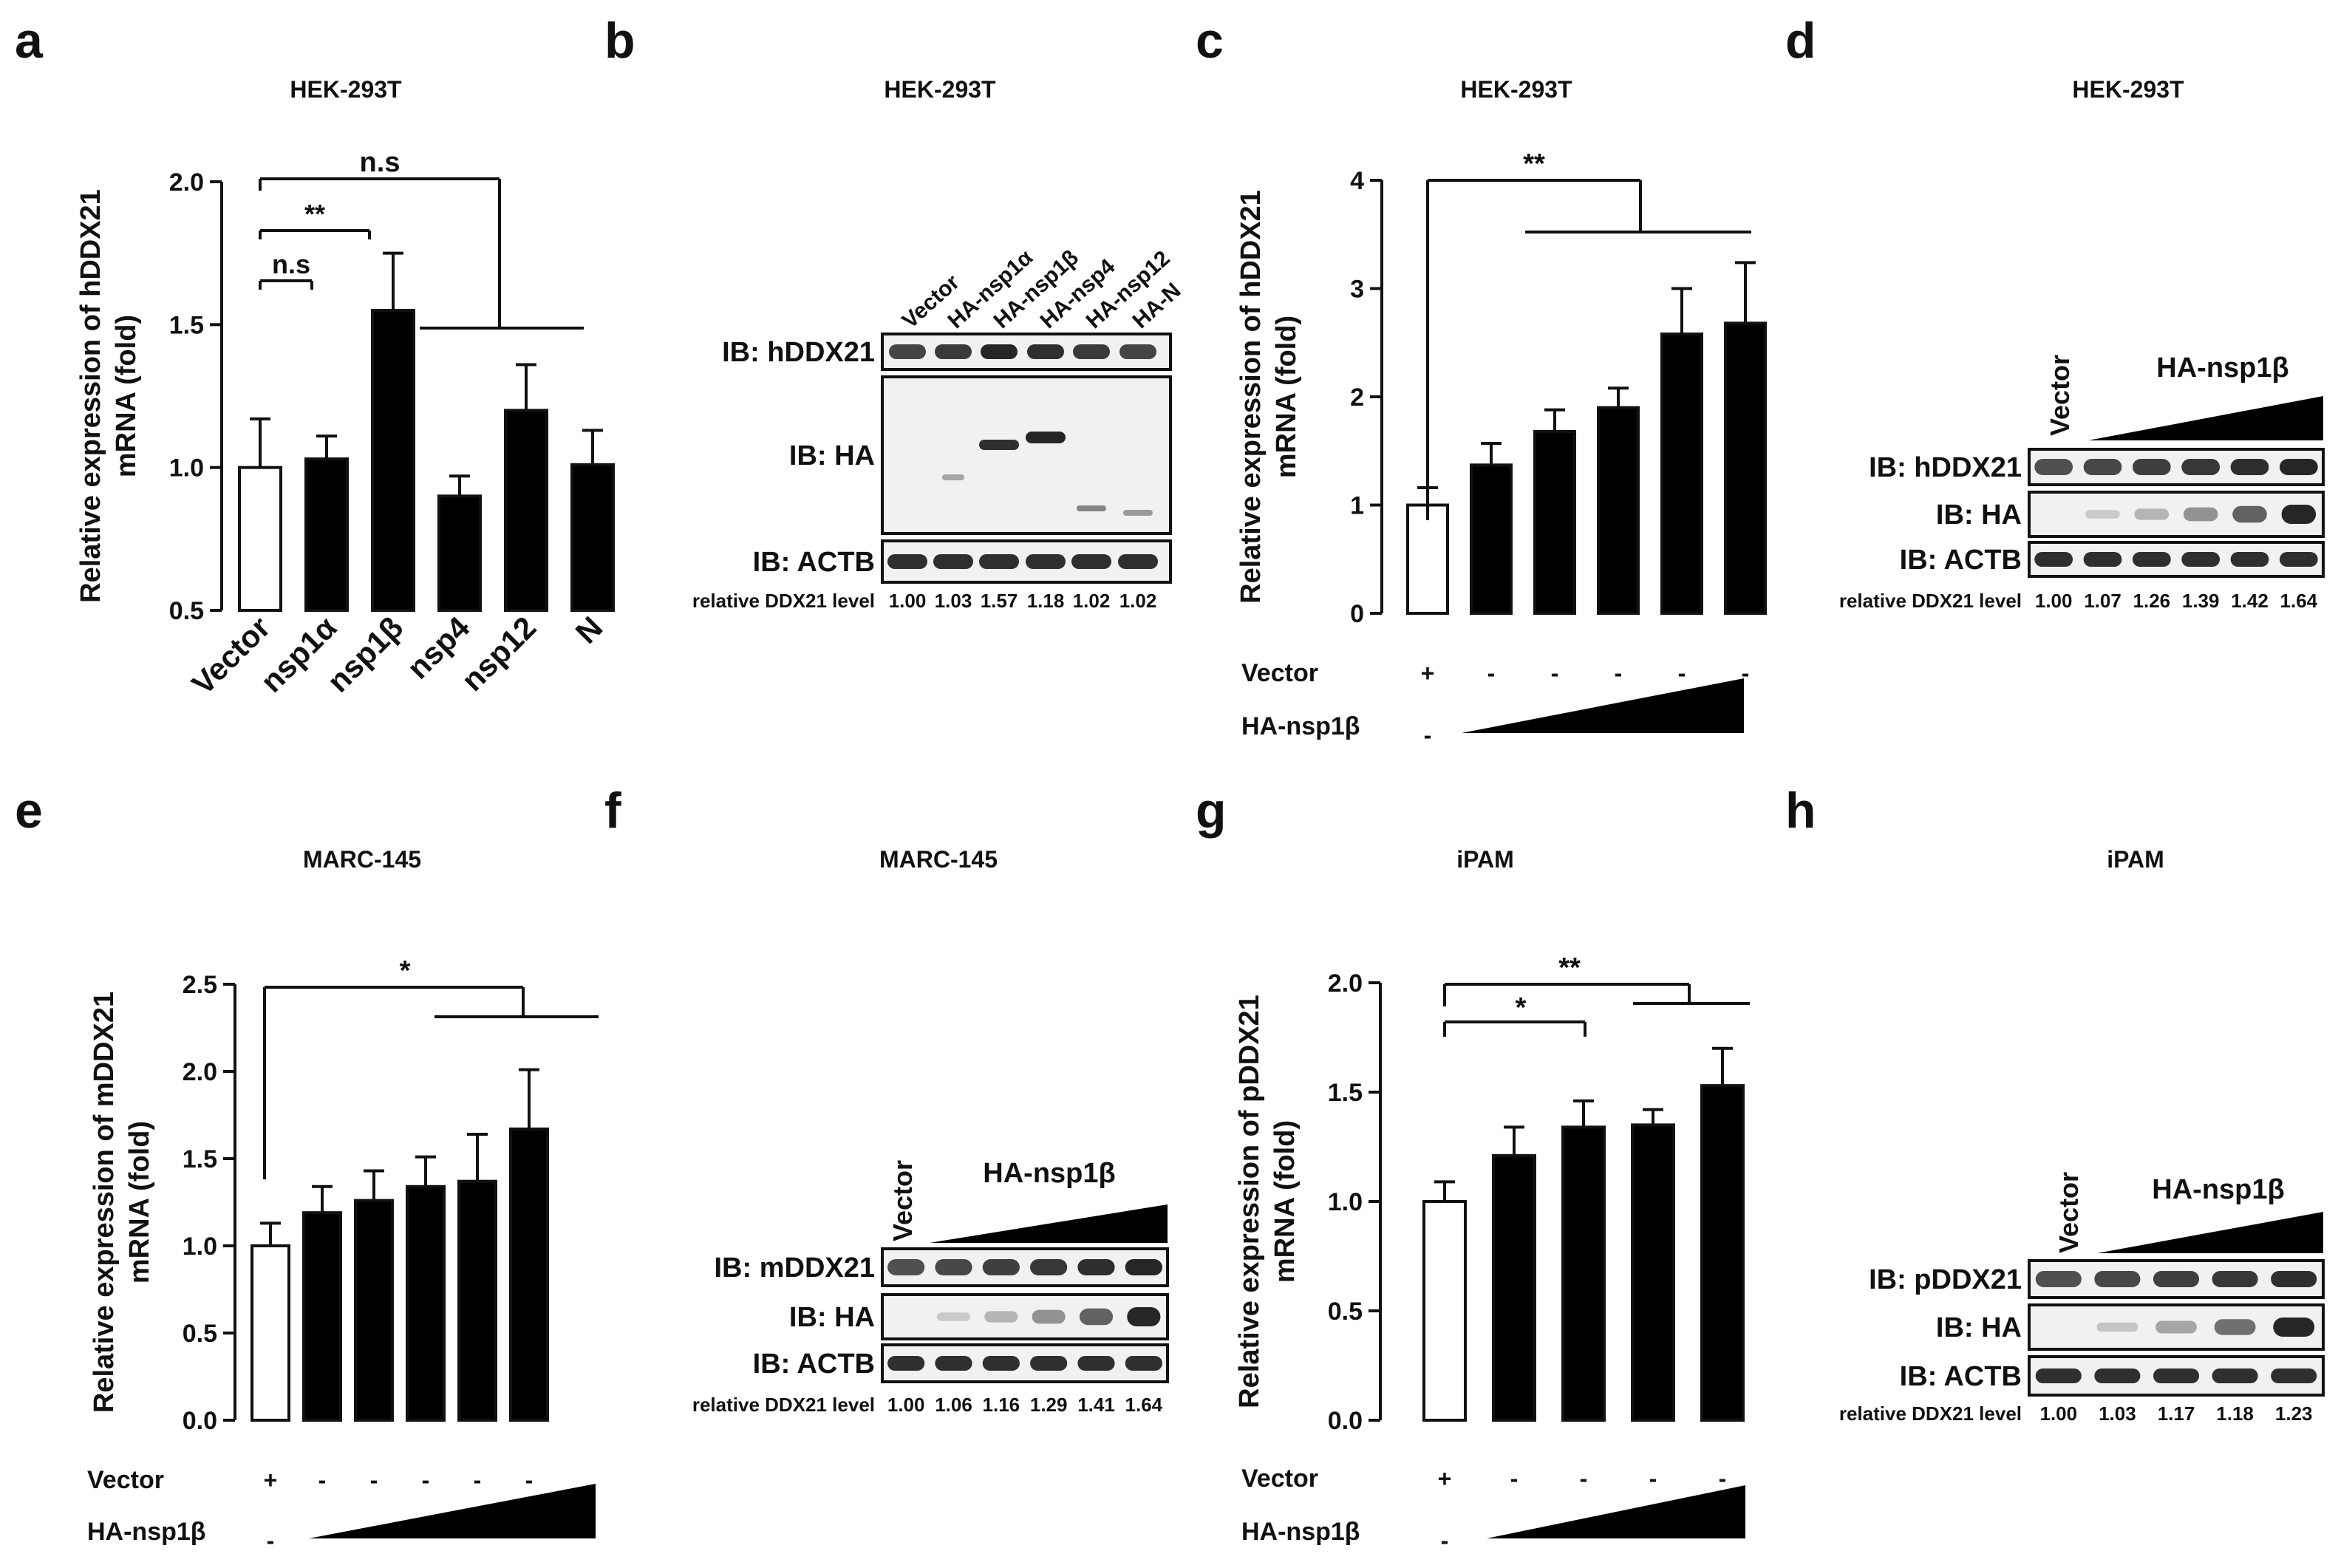 The width and height of the screenshot is (2338, 1568). Describe the element at coordinates (104, 1202) in the screenshot. I see `y-axis-label: Relative expression of mDDX21` at that location.